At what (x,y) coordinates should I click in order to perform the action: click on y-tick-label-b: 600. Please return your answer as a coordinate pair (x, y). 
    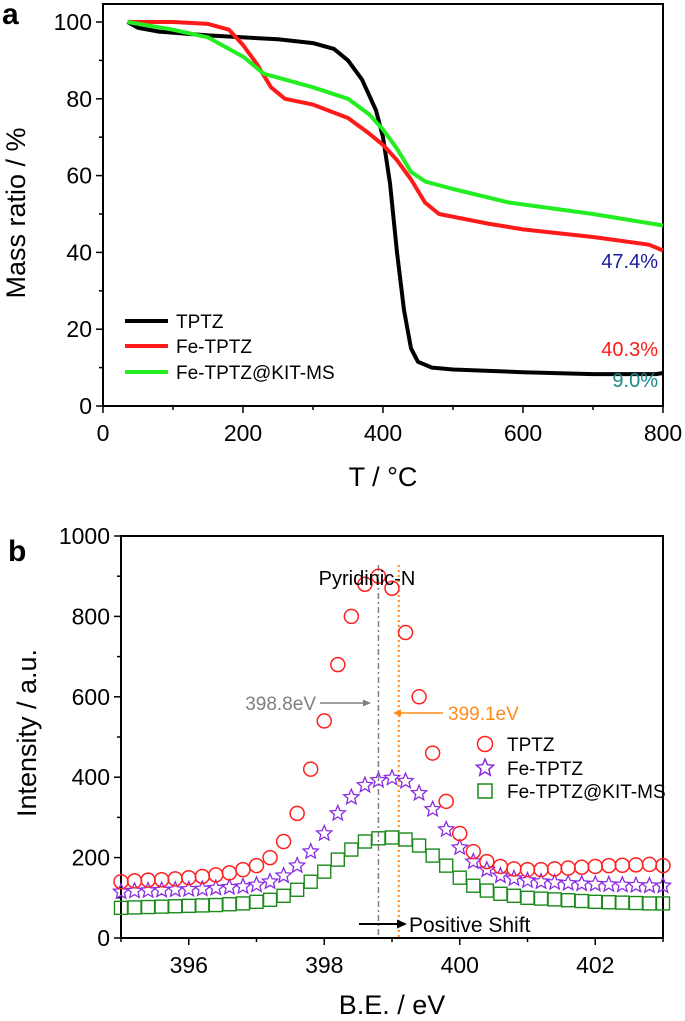
    Looking at the image, I should click on (91, 697).